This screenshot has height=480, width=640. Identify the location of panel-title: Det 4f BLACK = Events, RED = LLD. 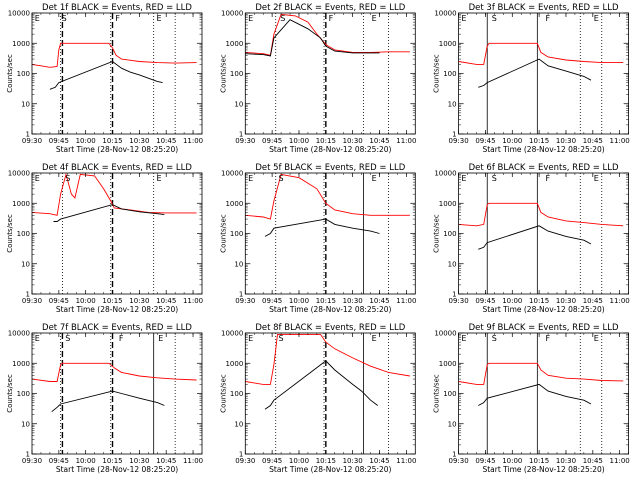
(117, 168).